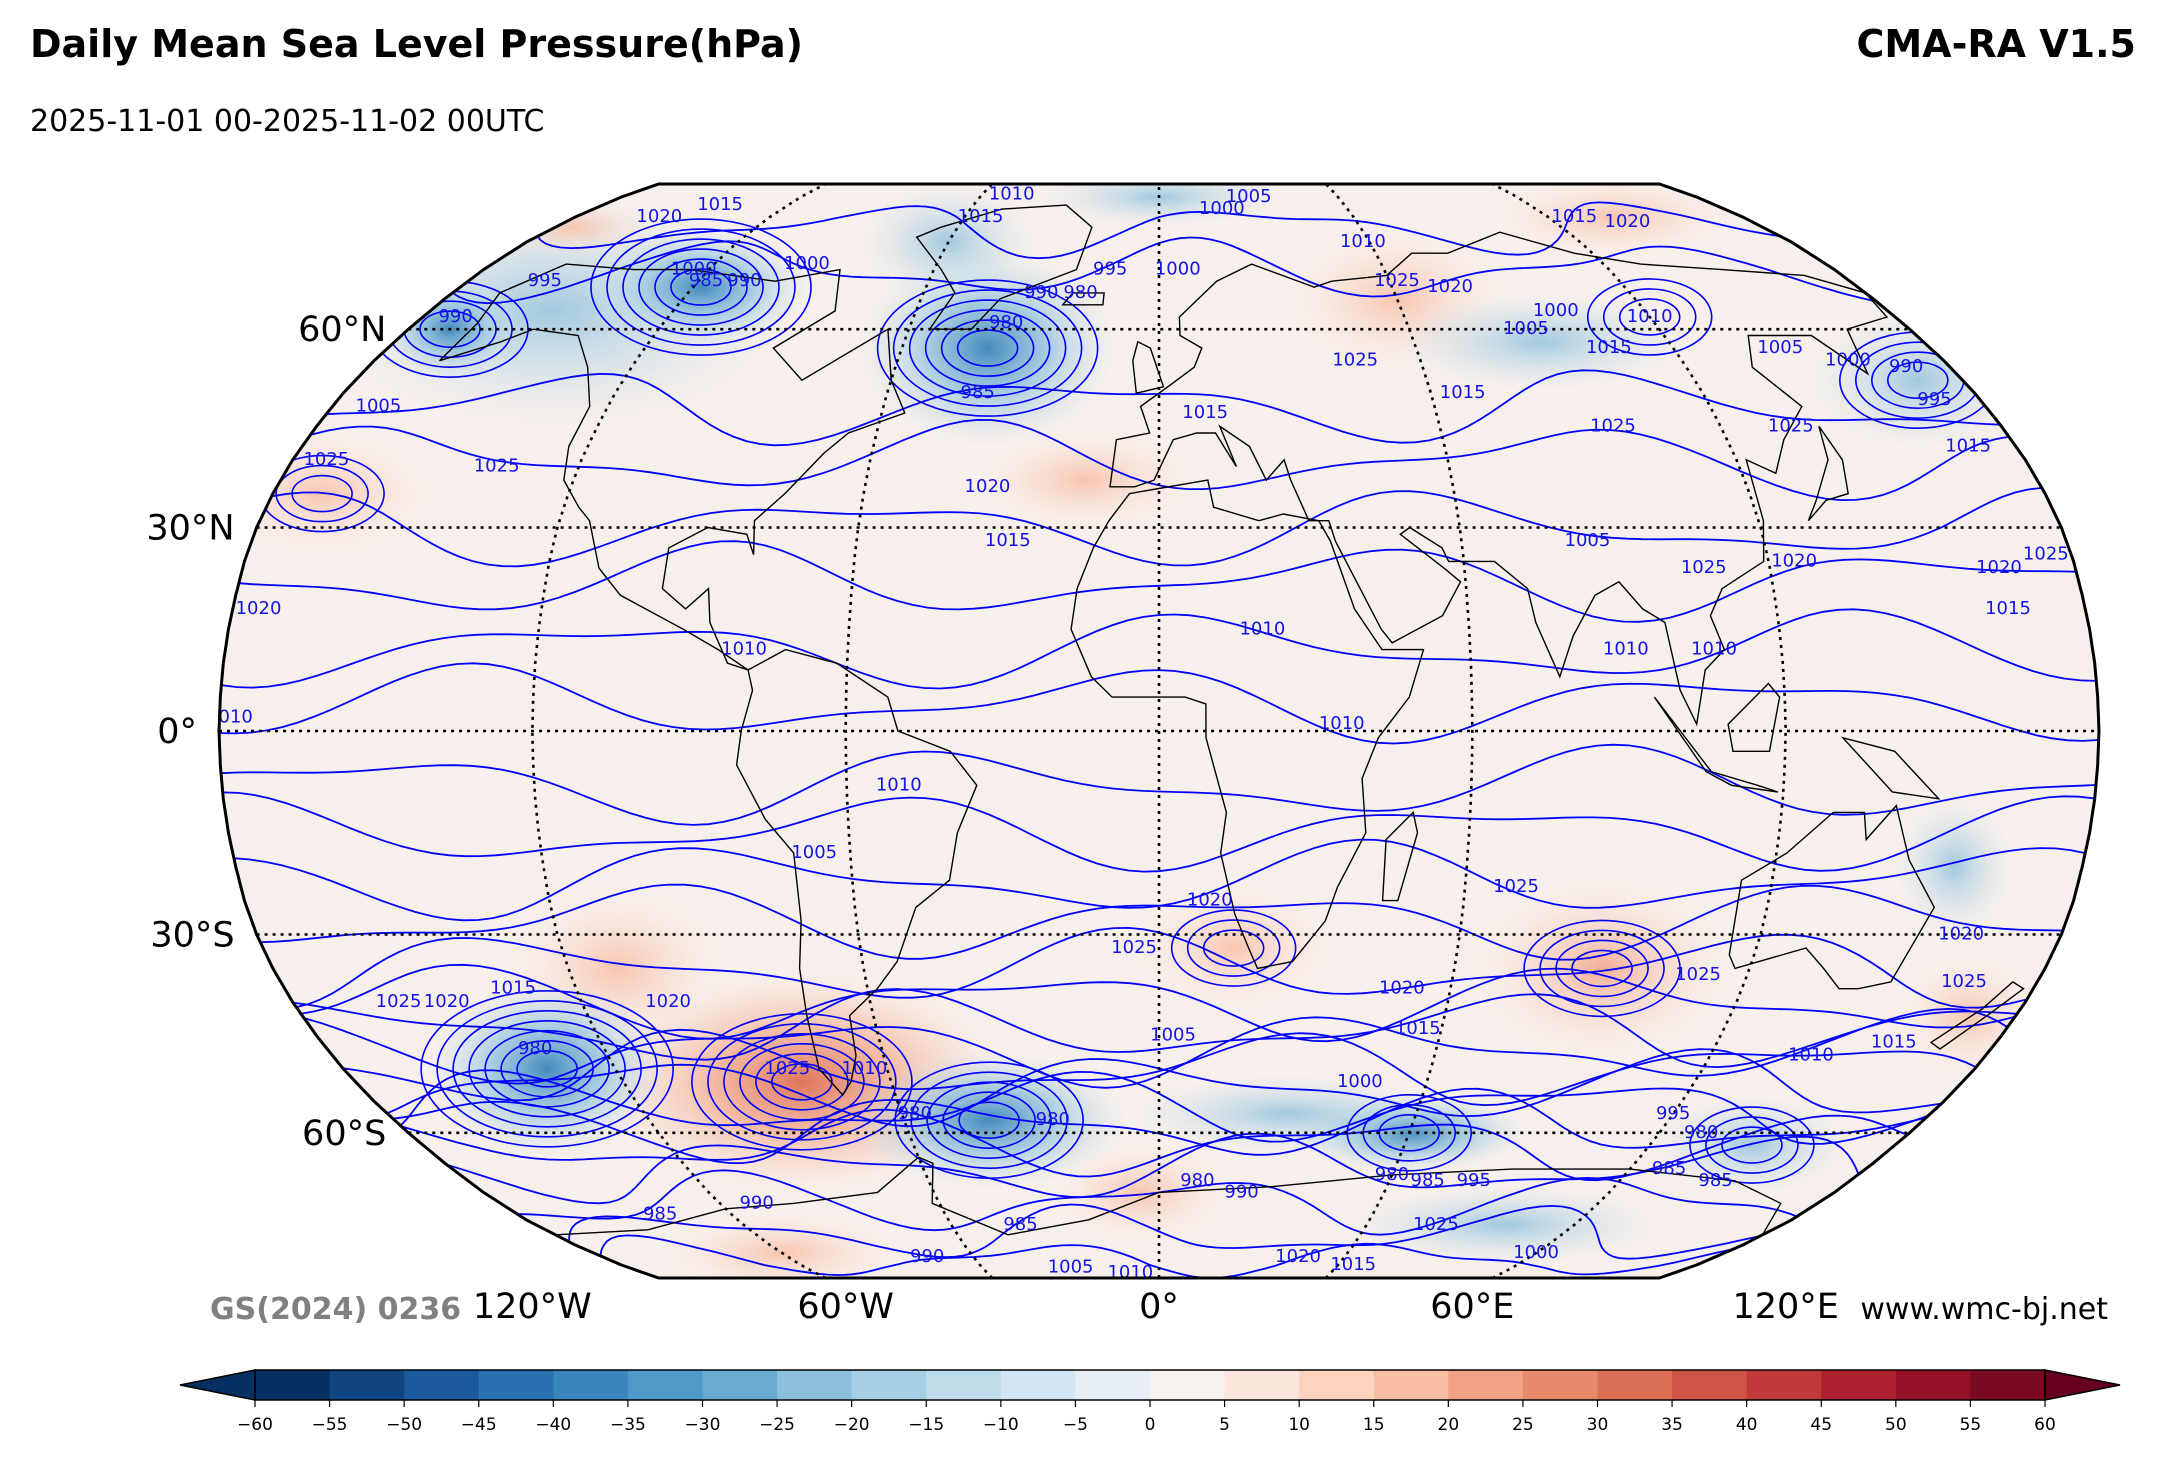 The image size is (2166, 1473). Describe the element at coordinates (1821, 1425) in the screenshot. I see `colorbar-tick-label: 45` at that location.